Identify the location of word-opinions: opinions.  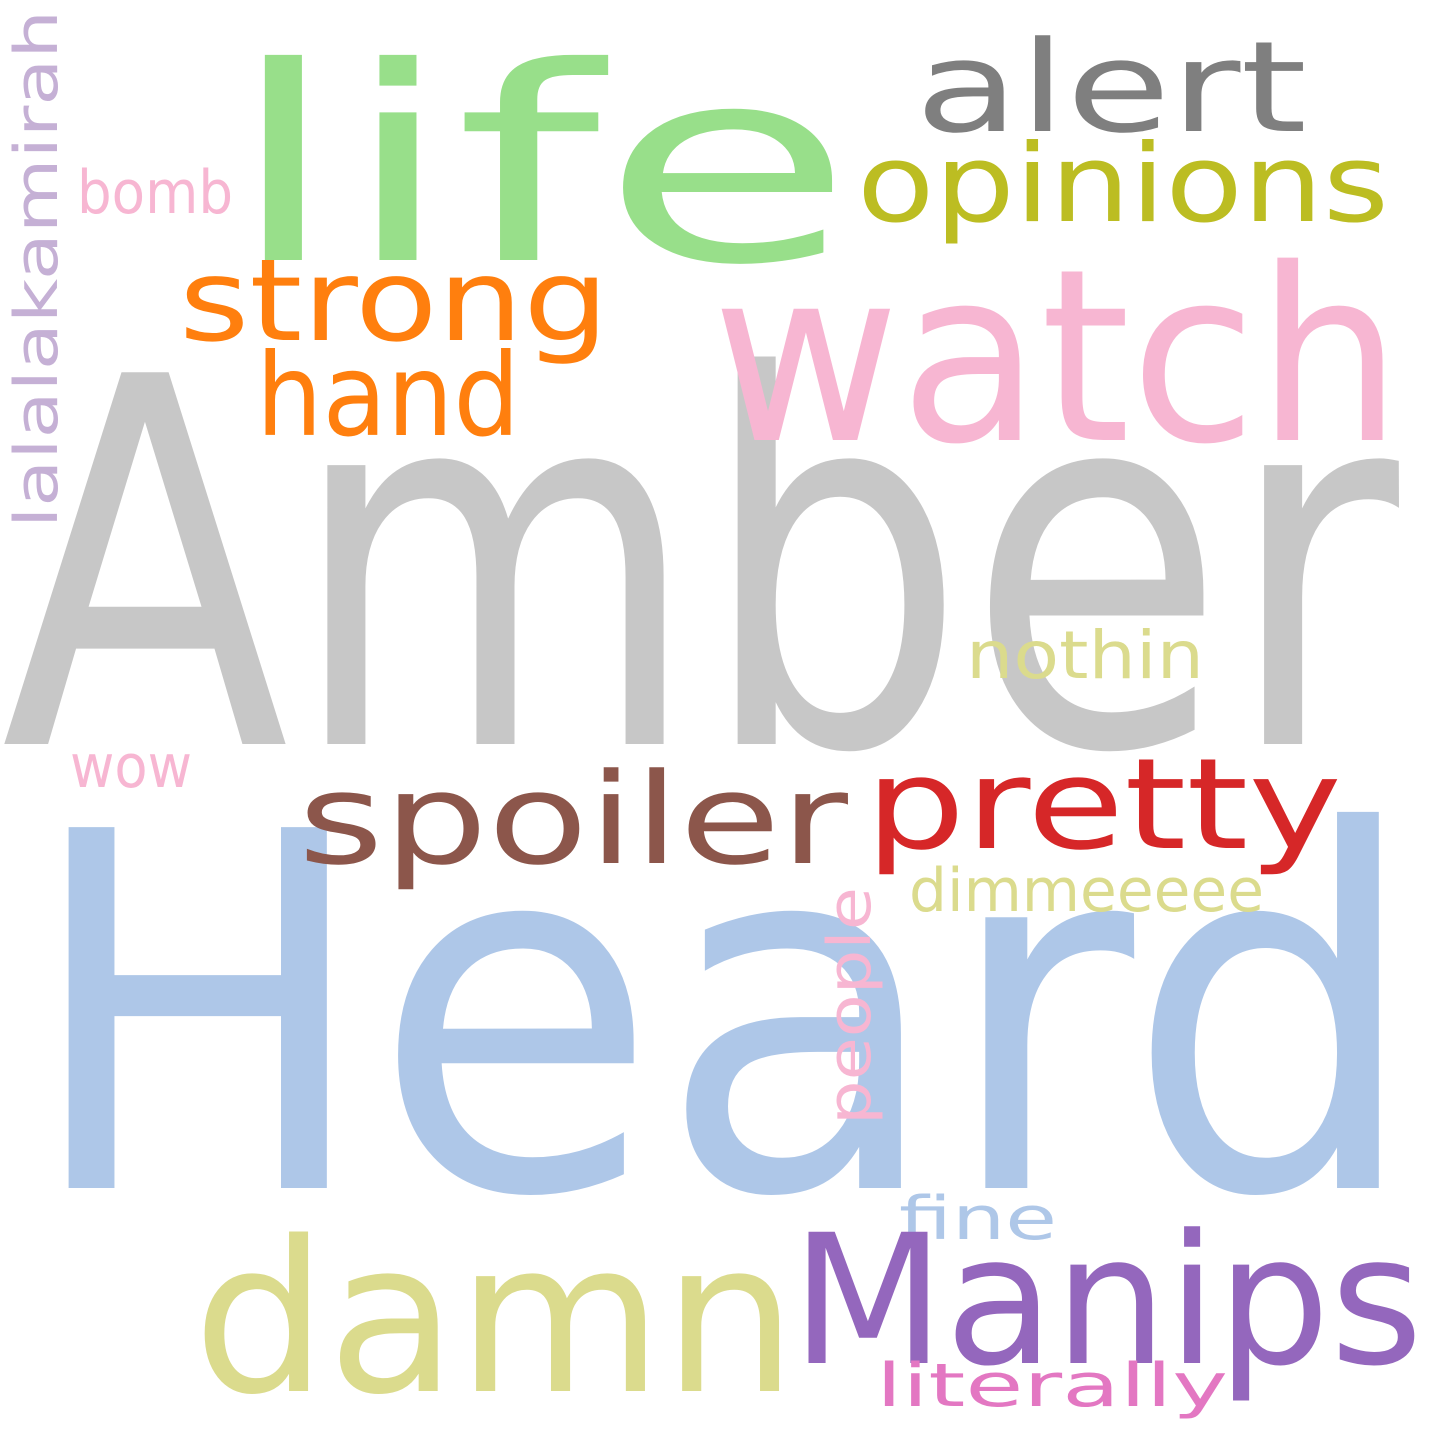
(1123, 184).